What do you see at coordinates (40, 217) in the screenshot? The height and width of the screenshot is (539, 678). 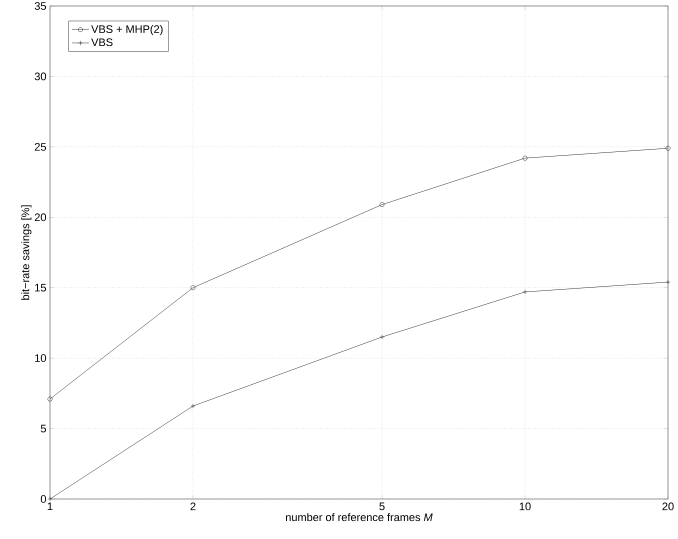 I see `y-tick-label: 20` at bounding box center [40, 217].